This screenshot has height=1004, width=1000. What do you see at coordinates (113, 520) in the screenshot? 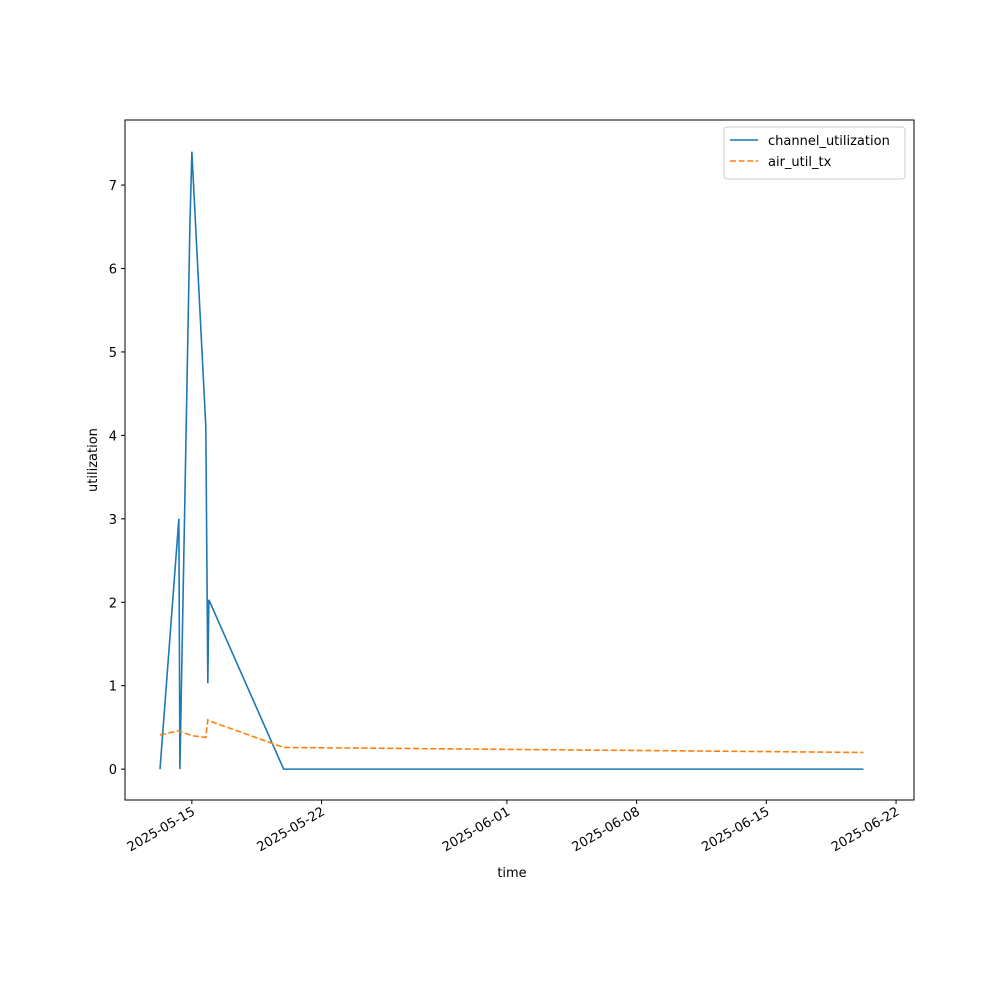
I see `y-tick-label: 3` at bounding box center [113, 520].